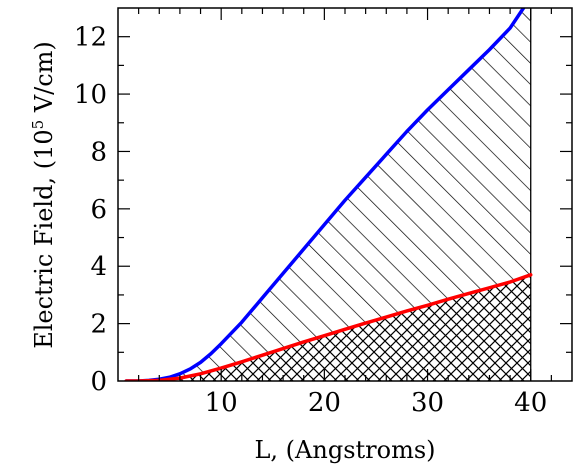  Describe the element at coordinates (344, 450) in the screenshot. I see `x-axis-label: L, (Angstroms)` at that location.